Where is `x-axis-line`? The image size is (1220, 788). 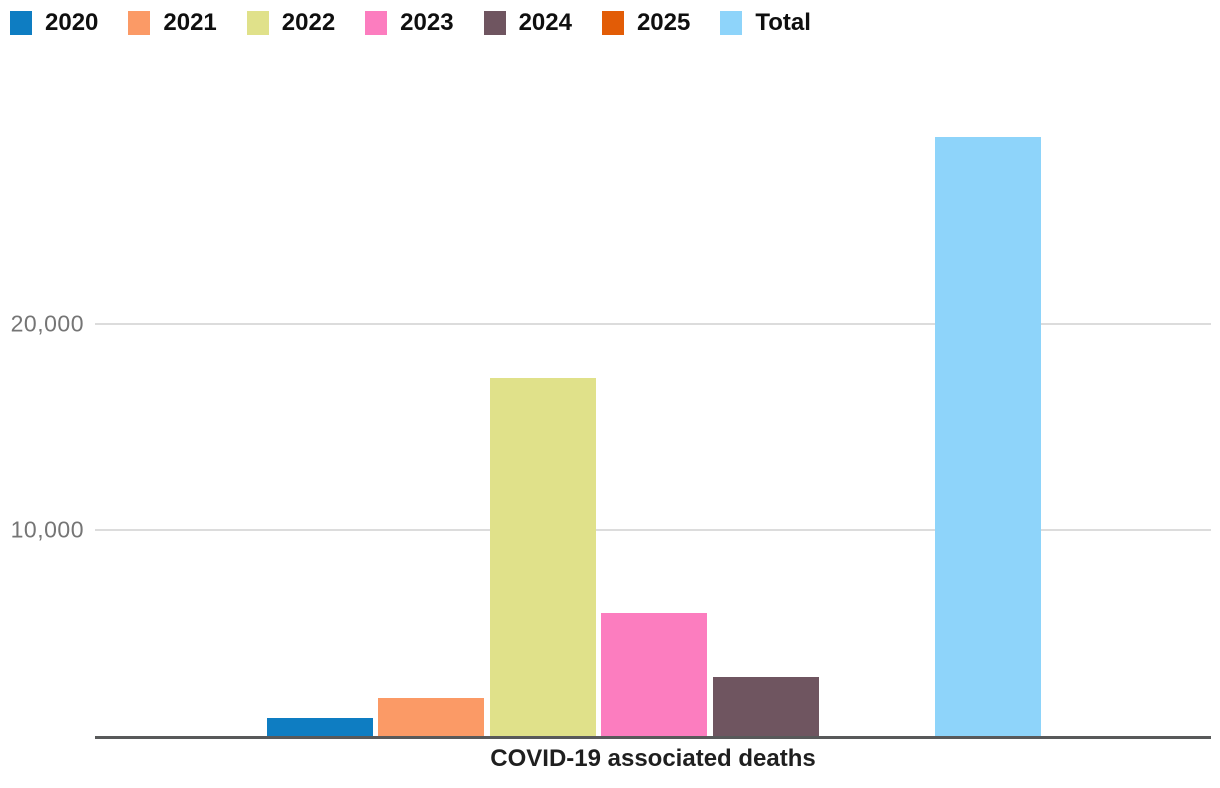
x-axis-line is located at coordinates (653, 737).